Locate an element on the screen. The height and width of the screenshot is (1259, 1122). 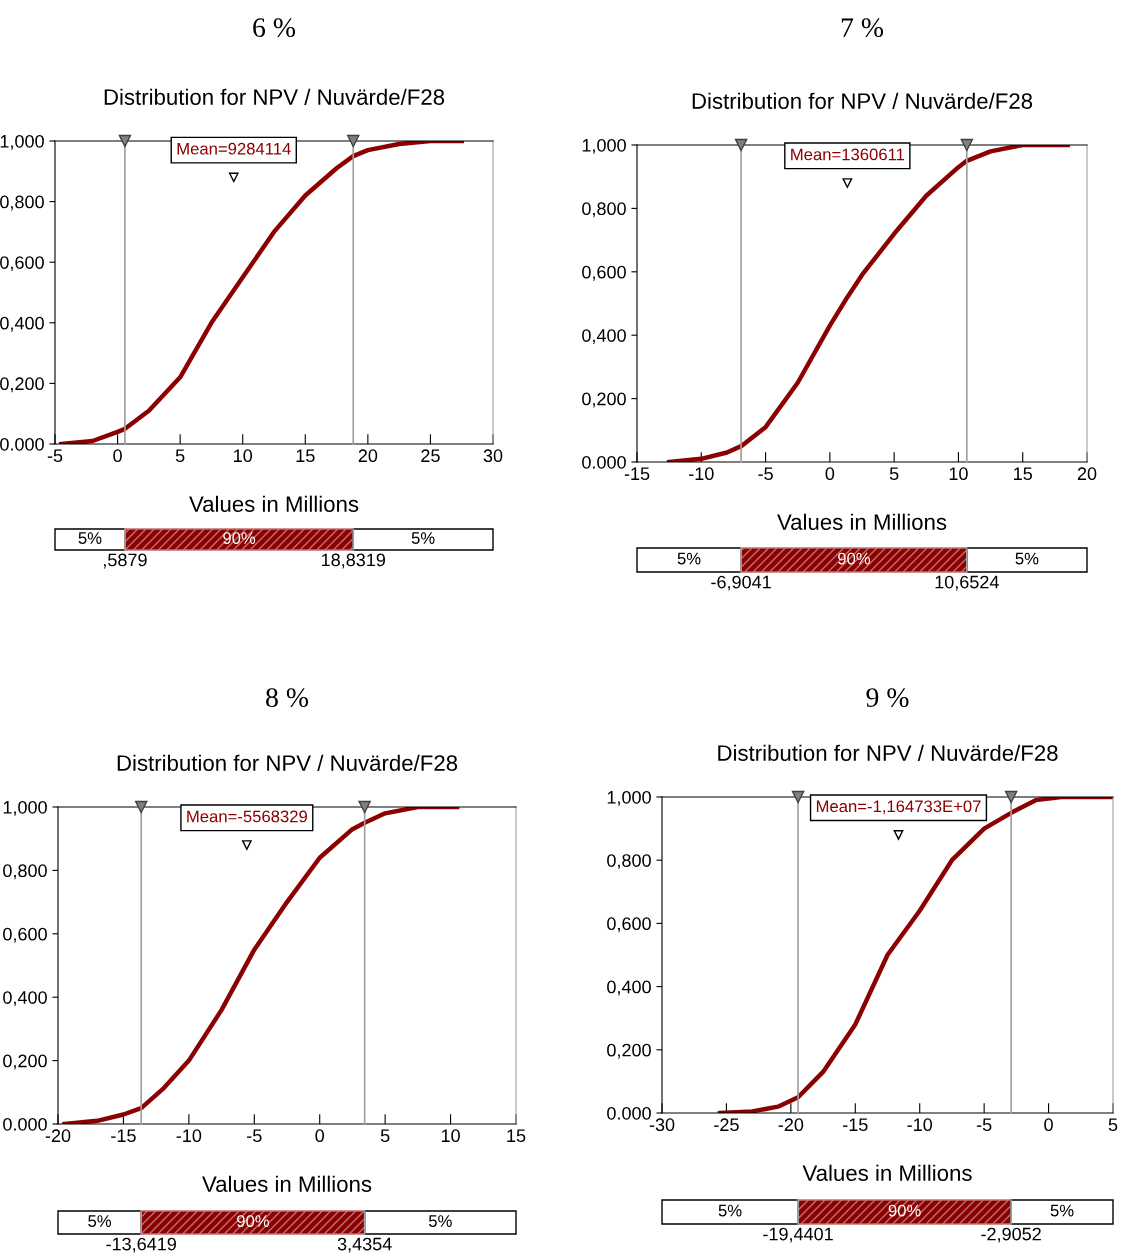
text: -2,9052 is located at coordinates (1011, 1235).